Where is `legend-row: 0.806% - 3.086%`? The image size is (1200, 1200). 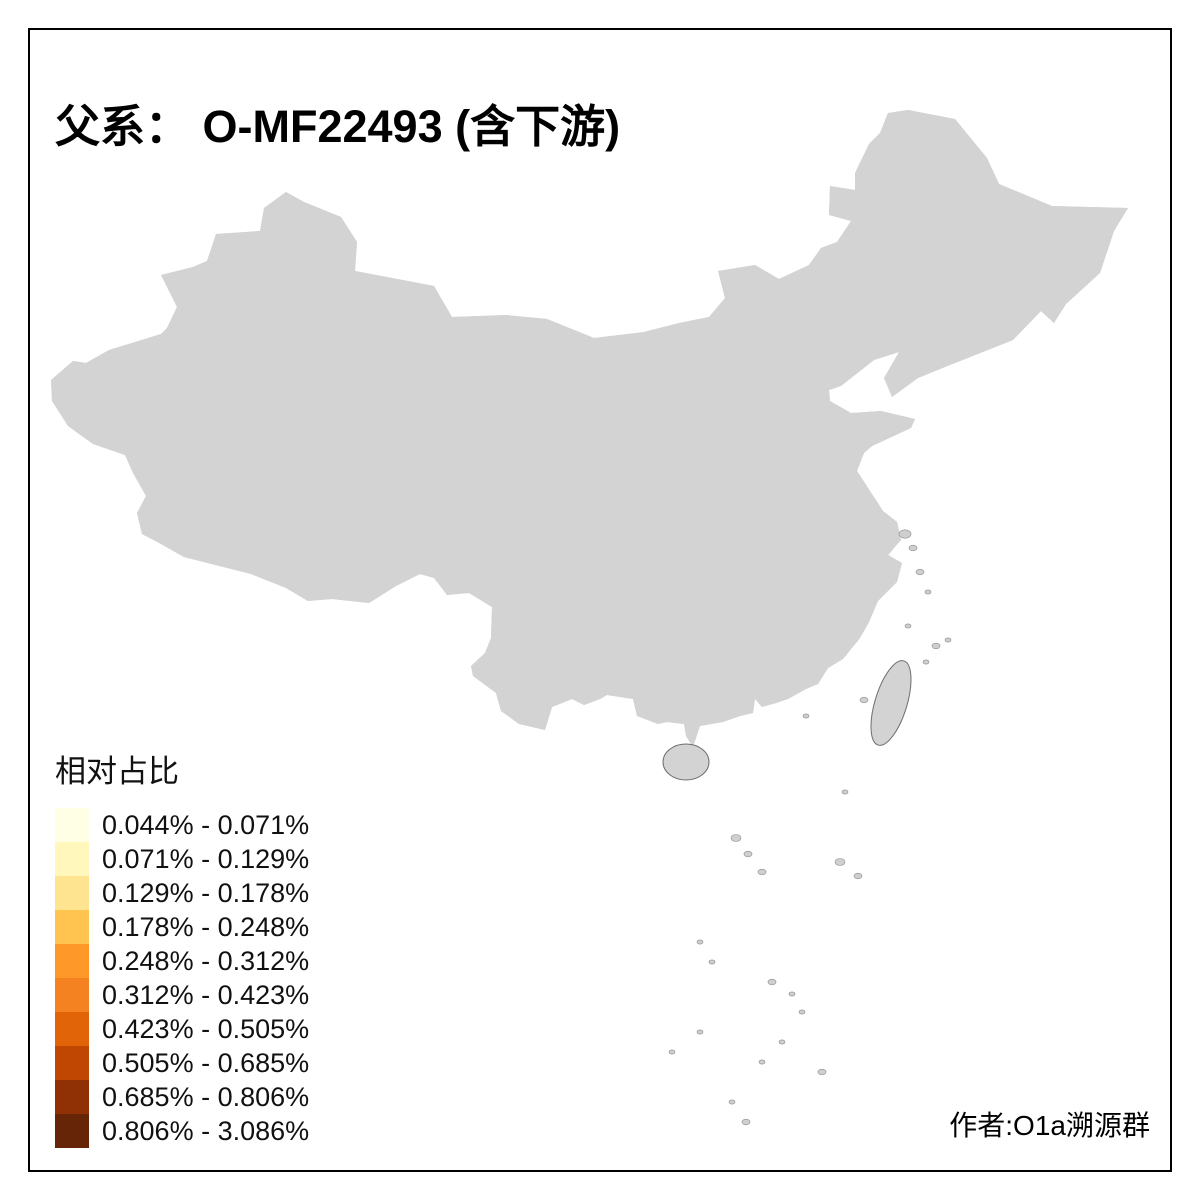
legend-row: 0.806% - 3.086% is located at coordinates (182, 1131).